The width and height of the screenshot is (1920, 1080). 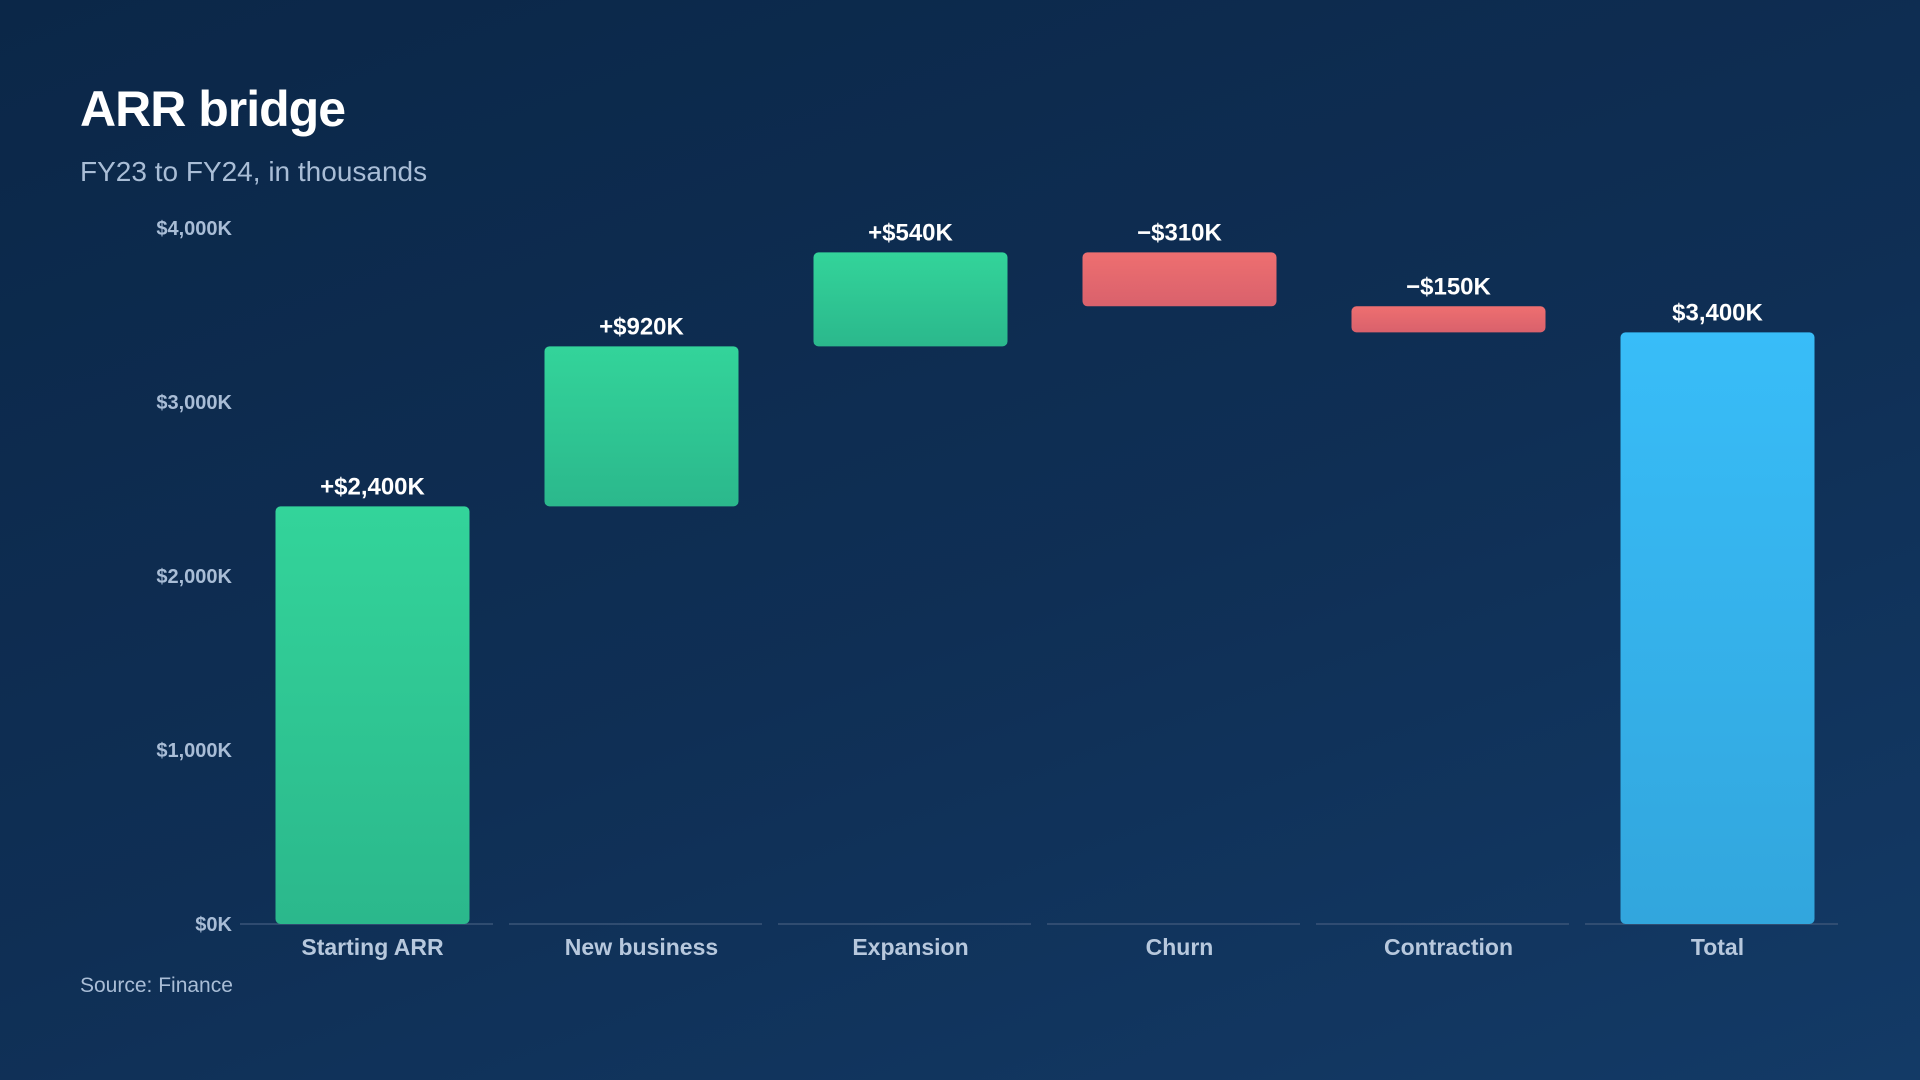 What do you see at coordinates (1448, 286) in the screenshot?
I see `data-label: −$150K` at bounding box center [1448, 286].